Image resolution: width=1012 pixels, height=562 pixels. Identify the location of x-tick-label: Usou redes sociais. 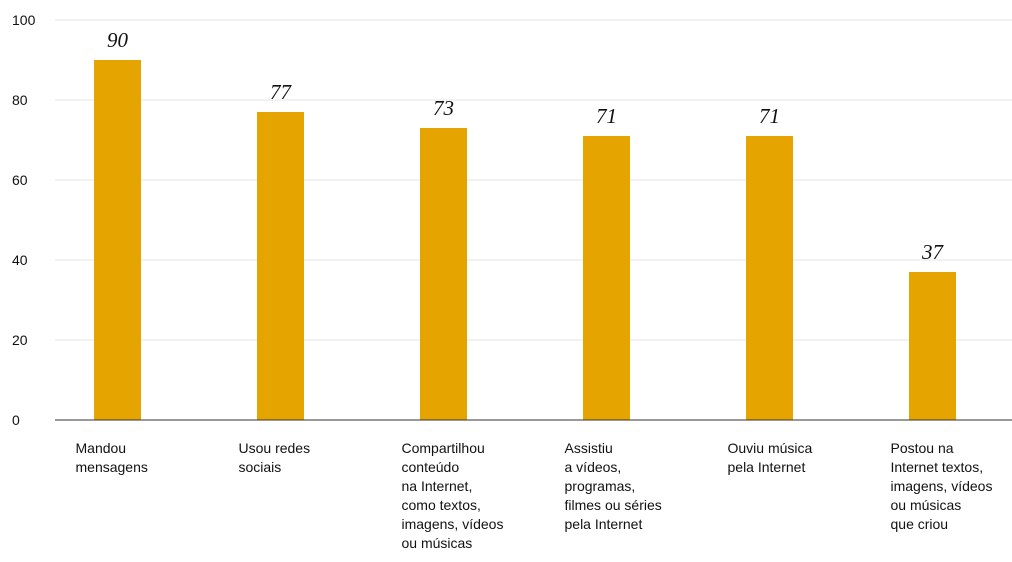
(274, 457).